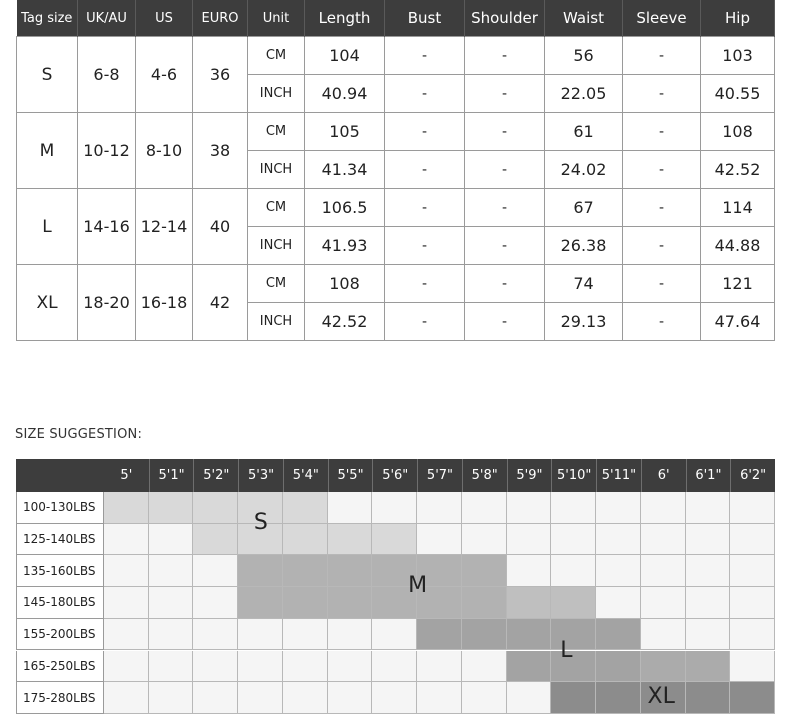  Describe the element at coordinates (737, 18) in the screenshot. I see `header-hip: Hip` at that location.